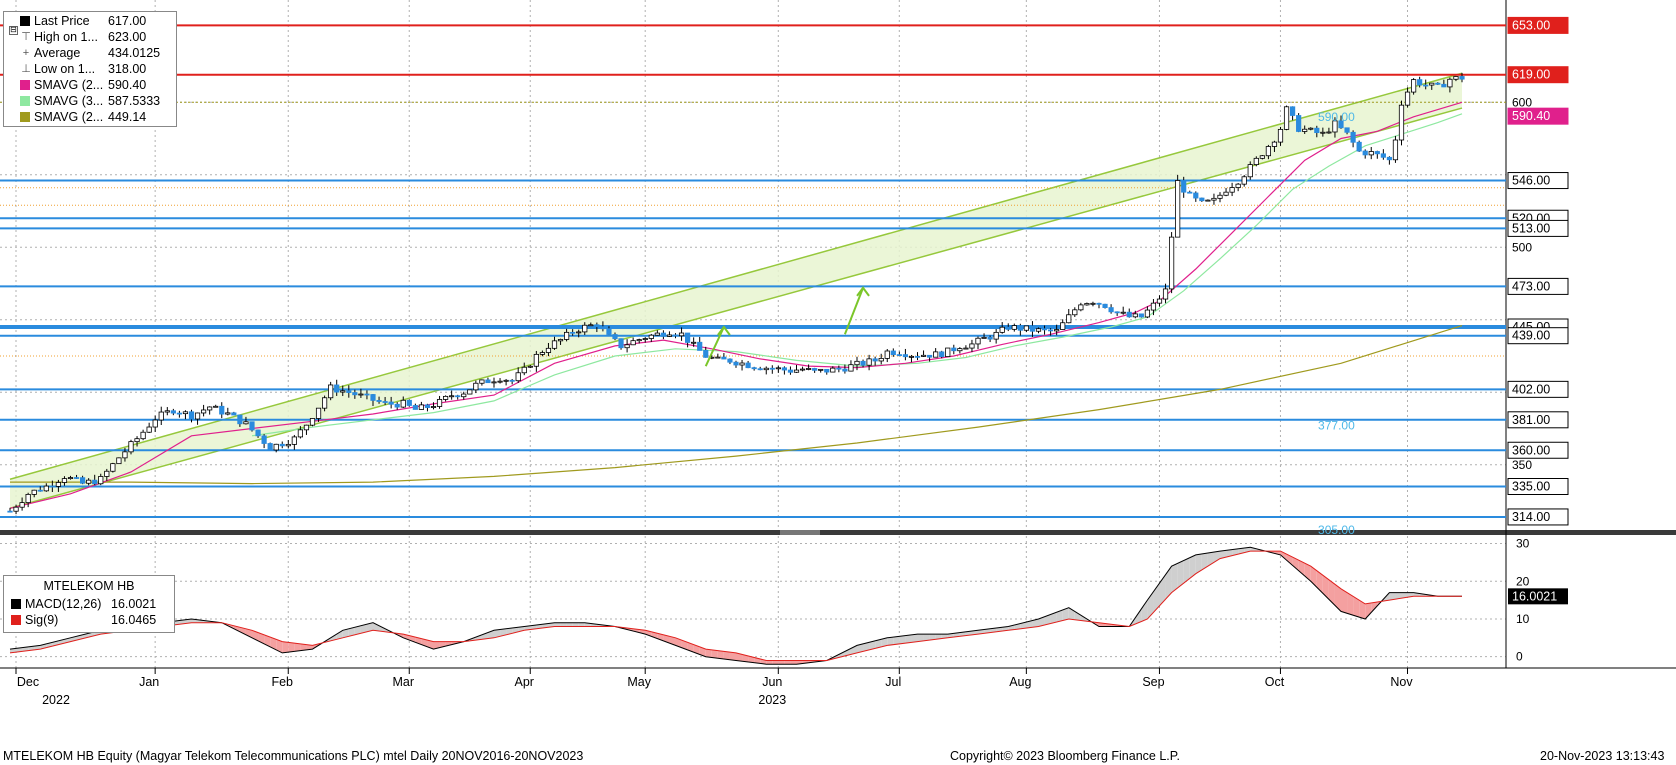  Describe the element at coordinates (134, 604) in the screenshot. I see `legend-series-value: 16.0021` at that location.